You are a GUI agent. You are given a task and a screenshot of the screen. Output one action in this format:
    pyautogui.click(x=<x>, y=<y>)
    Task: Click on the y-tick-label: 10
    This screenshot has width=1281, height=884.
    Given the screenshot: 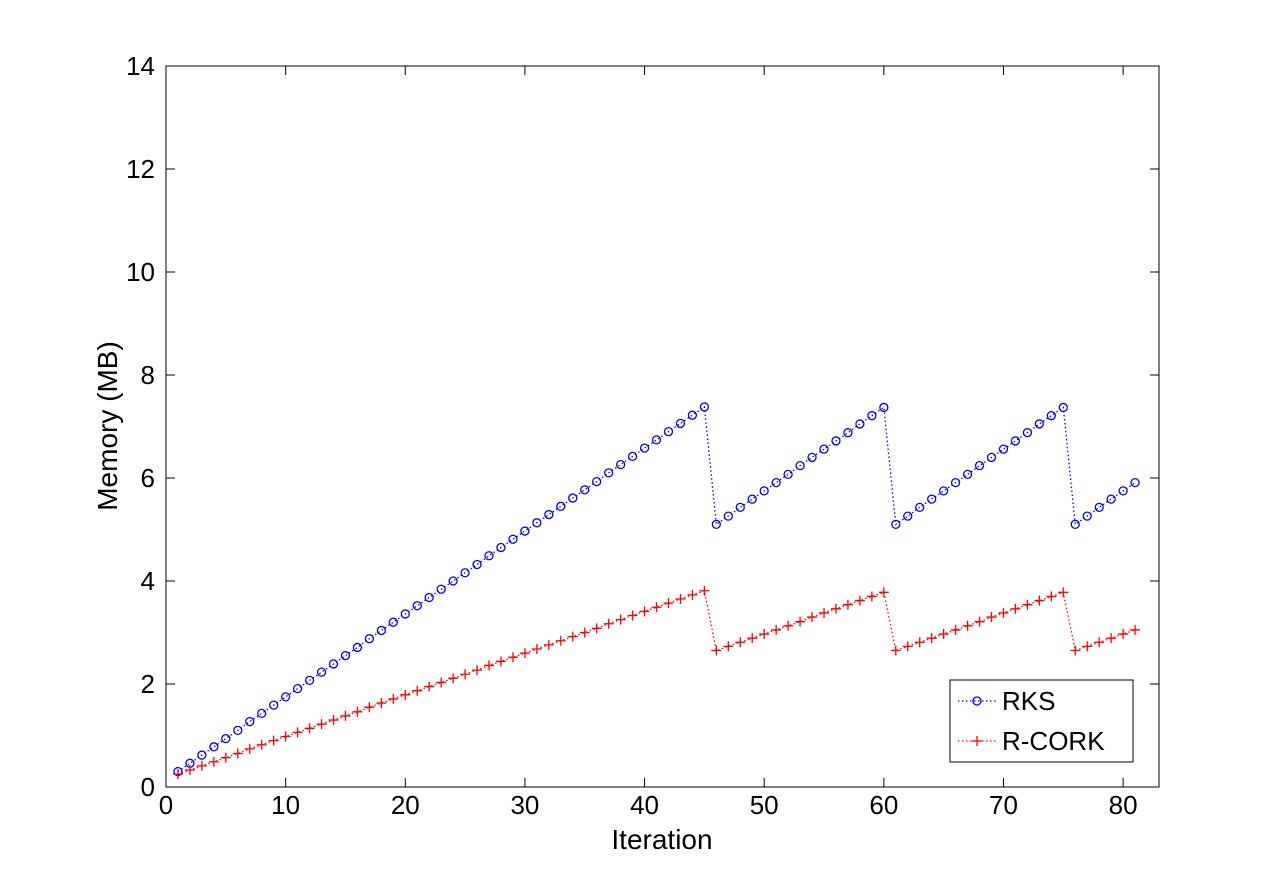 What is the action you would take?
    pyautogui.click(x=140, y=272)
    